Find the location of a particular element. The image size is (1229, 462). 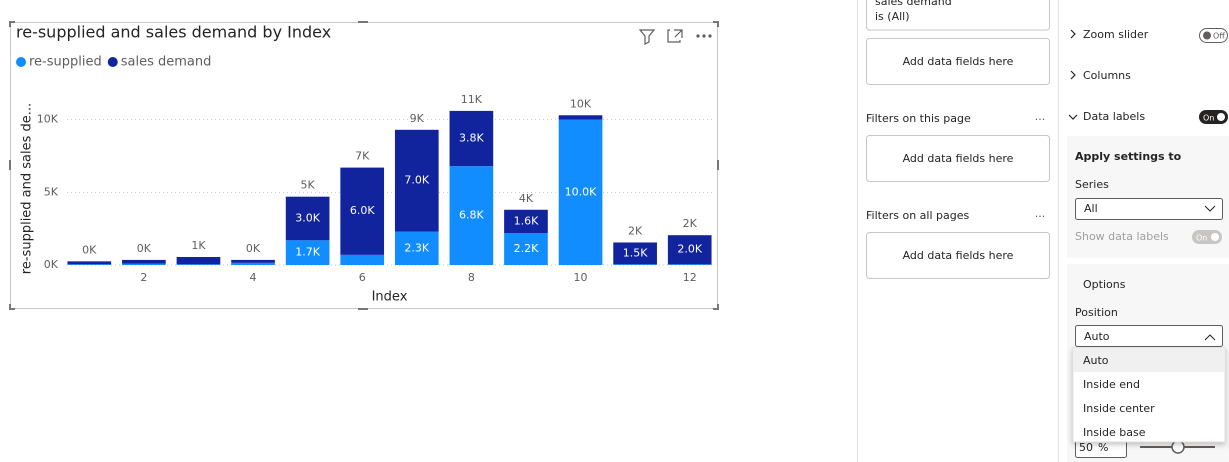

data-label: 3.8K is located at coordinates (471, 138).